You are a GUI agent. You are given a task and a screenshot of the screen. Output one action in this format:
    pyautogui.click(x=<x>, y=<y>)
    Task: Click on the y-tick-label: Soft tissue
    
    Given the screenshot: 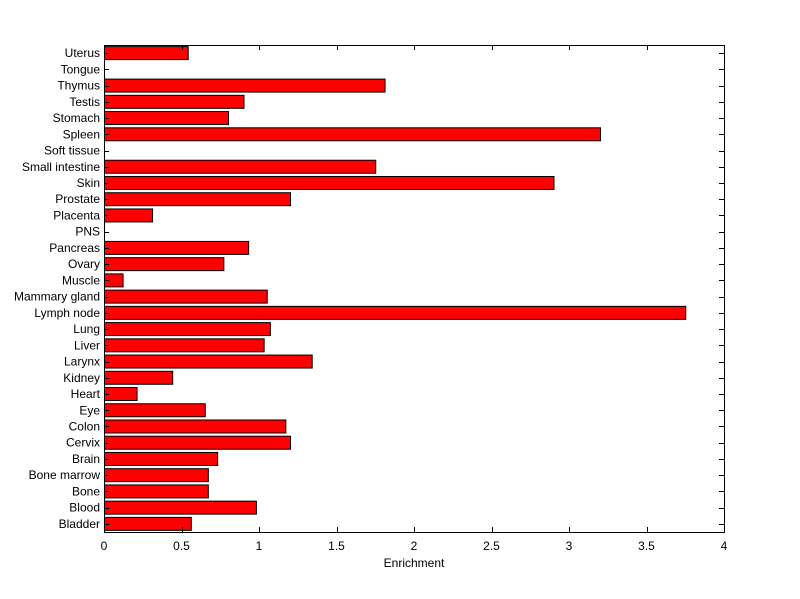 What is the action you would take?
    pyautogui.click(x=72, y=151)
    